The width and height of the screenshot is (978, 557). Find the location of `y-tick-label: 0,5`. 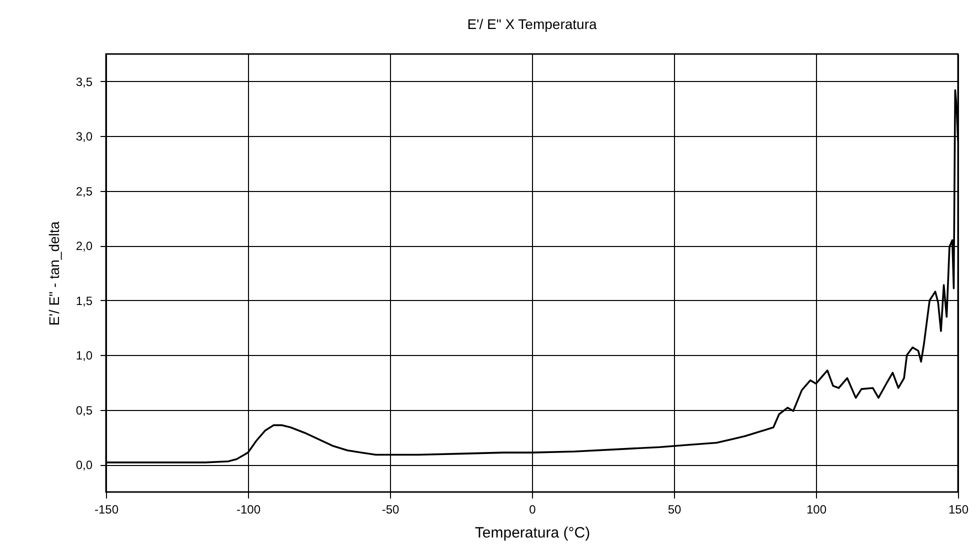

y-tick-label: 0,5 is located at coordinates (84, 410).